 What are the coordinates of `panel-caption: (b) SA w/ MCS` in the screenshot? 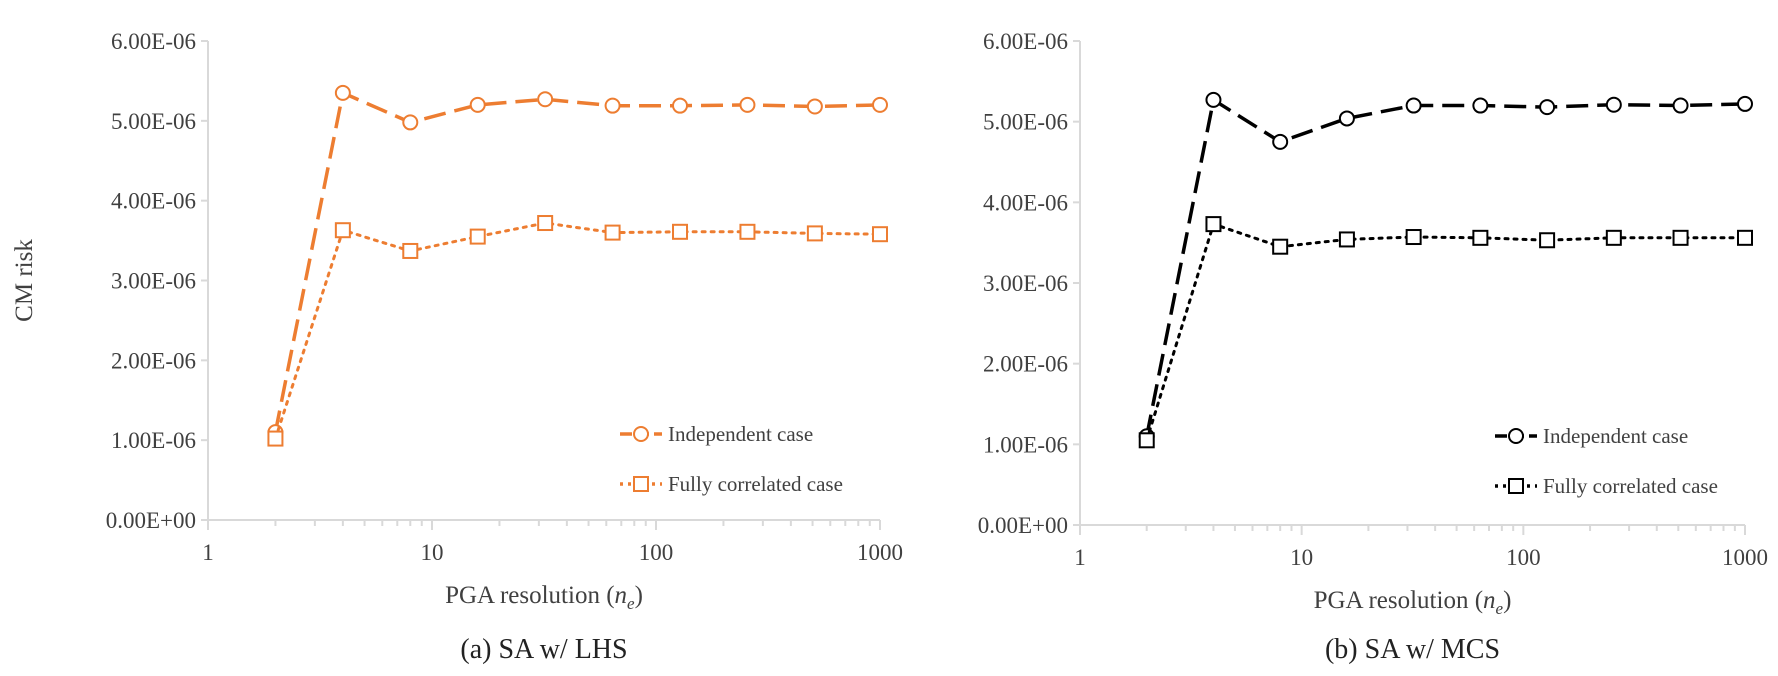 It's located at (1412, 649).